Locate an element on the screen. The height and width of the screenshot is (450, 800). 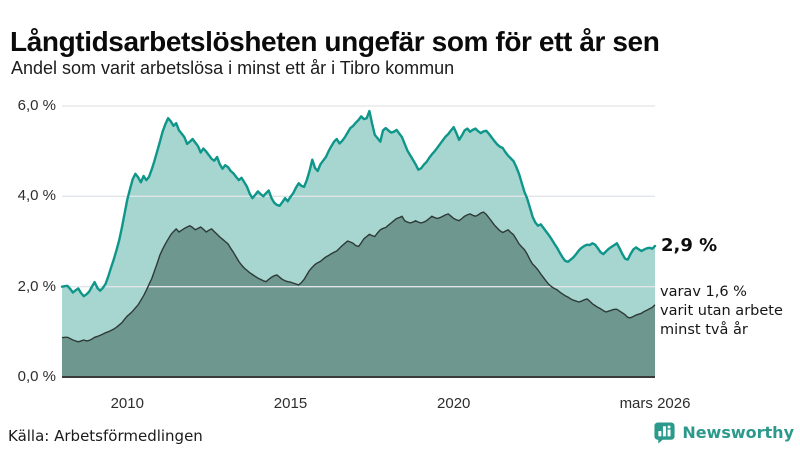
y-axis-label-4: 4,0 % is located at coordinates (36, 196).